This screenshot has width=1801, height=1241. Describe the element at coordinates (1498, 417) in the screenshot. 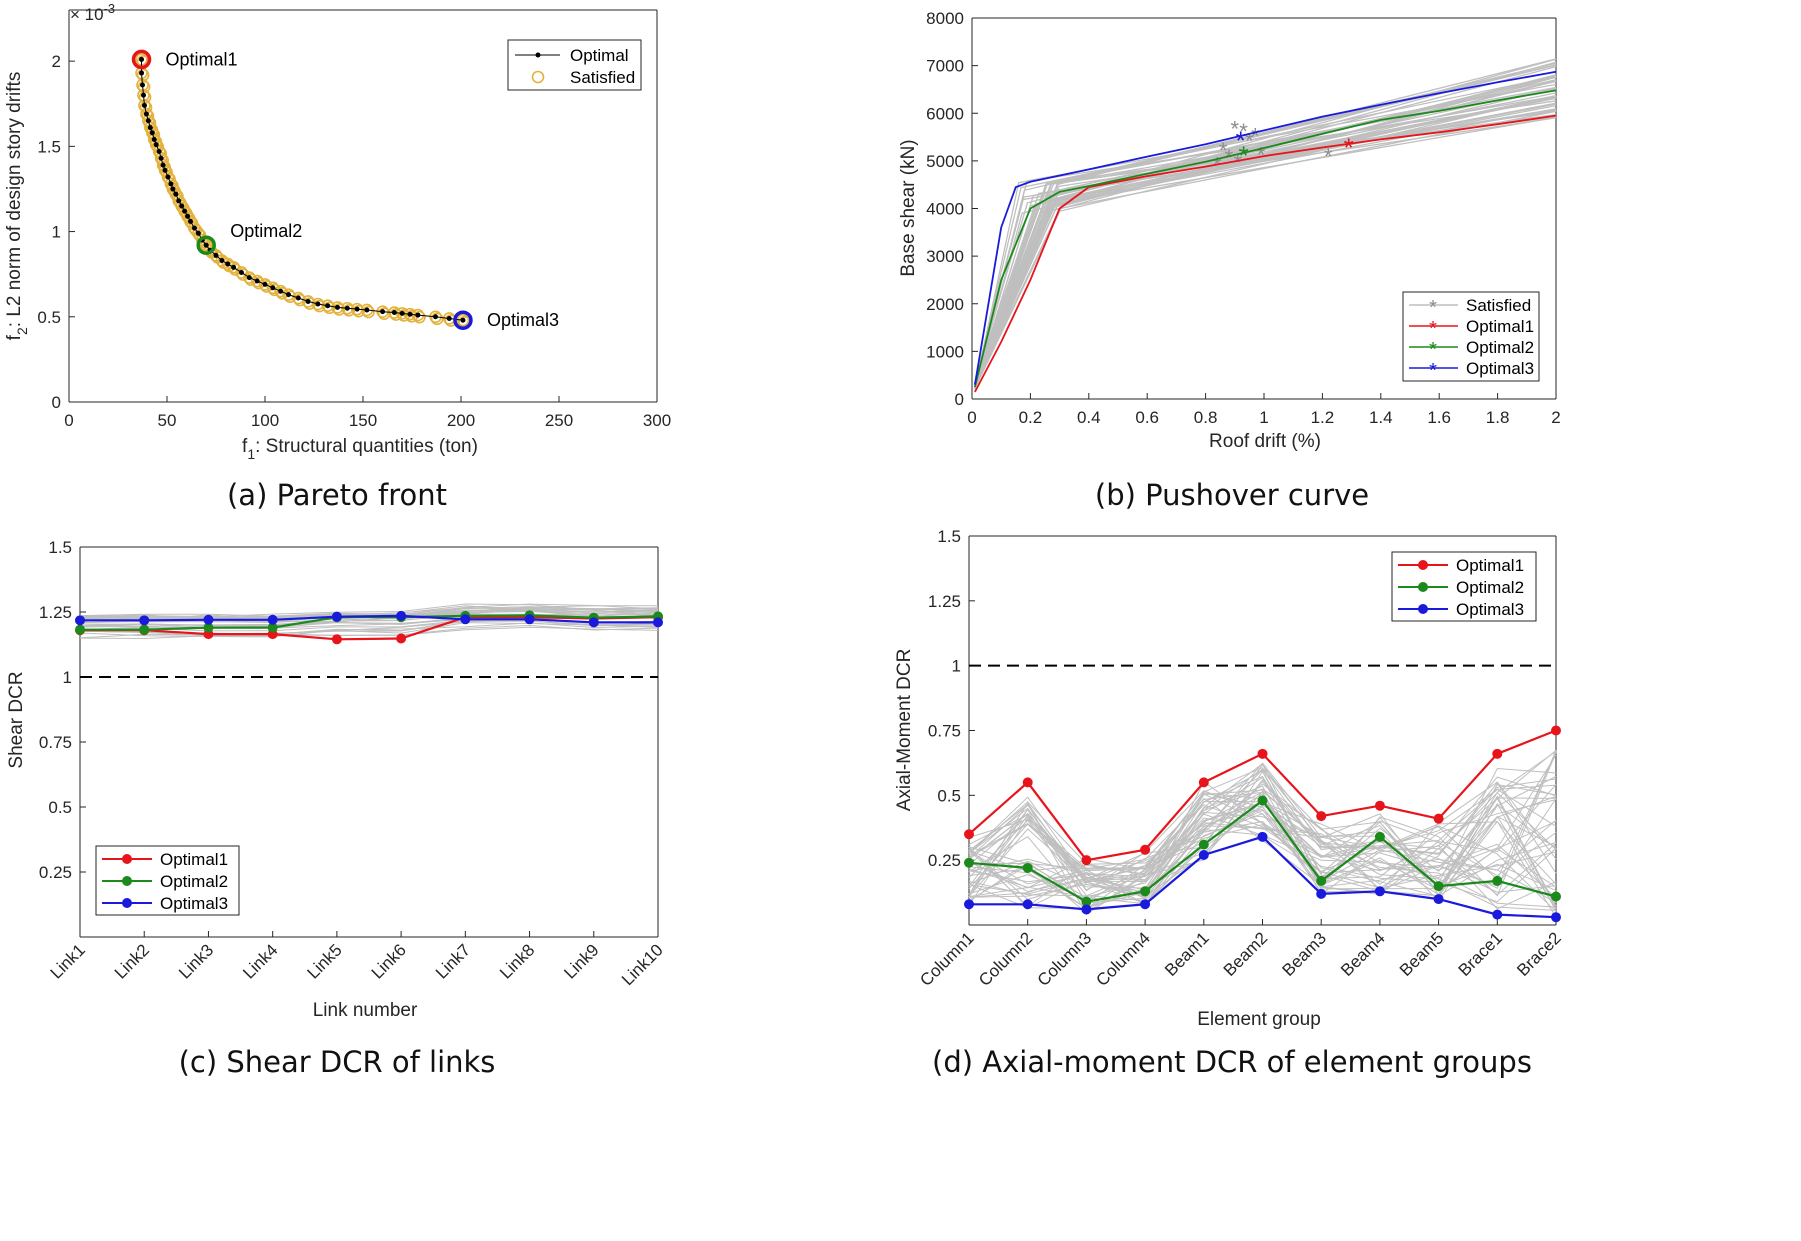

I see `x-tick-label: 1.8` at that location.